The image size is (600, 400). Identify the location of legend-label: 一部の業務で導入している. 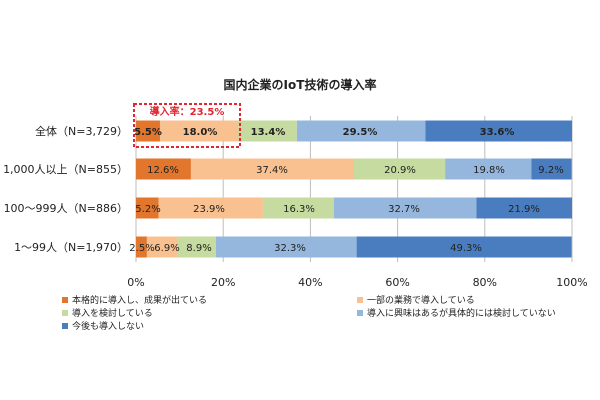
(421, 300).